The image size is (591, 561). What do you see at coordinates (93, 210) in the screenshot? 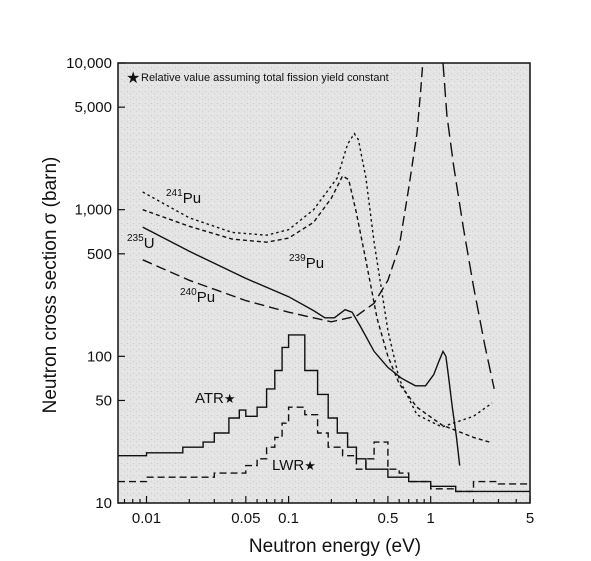
I see `y-tick-label: 1,000` at bounding box center [93, 210].